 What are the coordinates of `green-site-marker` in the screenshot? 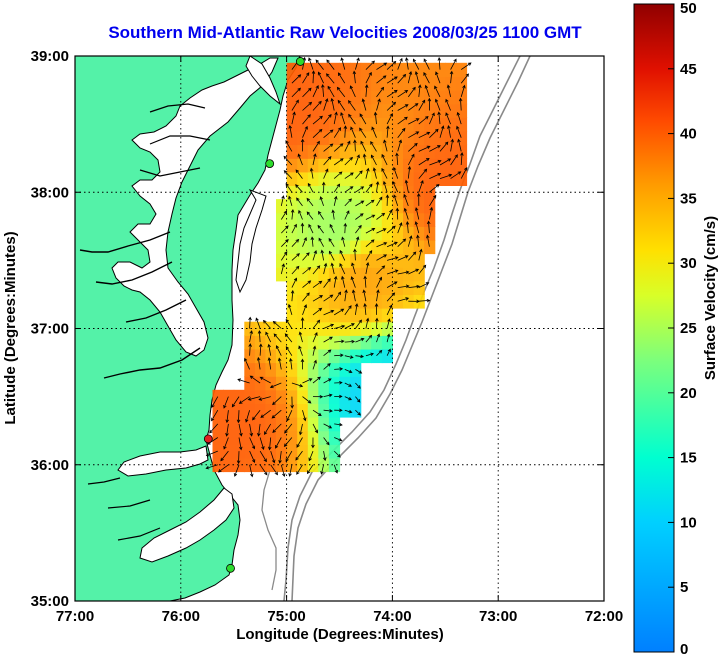 It's located at (230, 568).